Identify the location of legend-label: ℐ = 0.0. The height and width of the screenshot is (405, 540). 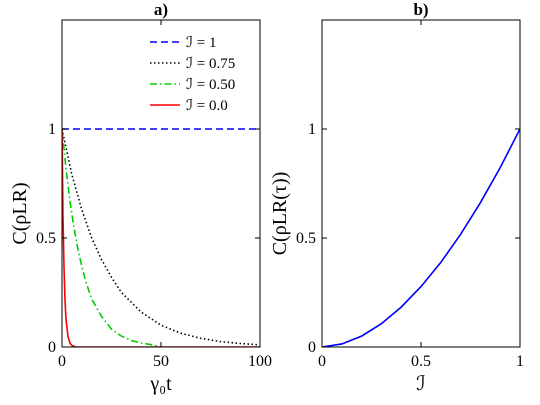
(207, 106).